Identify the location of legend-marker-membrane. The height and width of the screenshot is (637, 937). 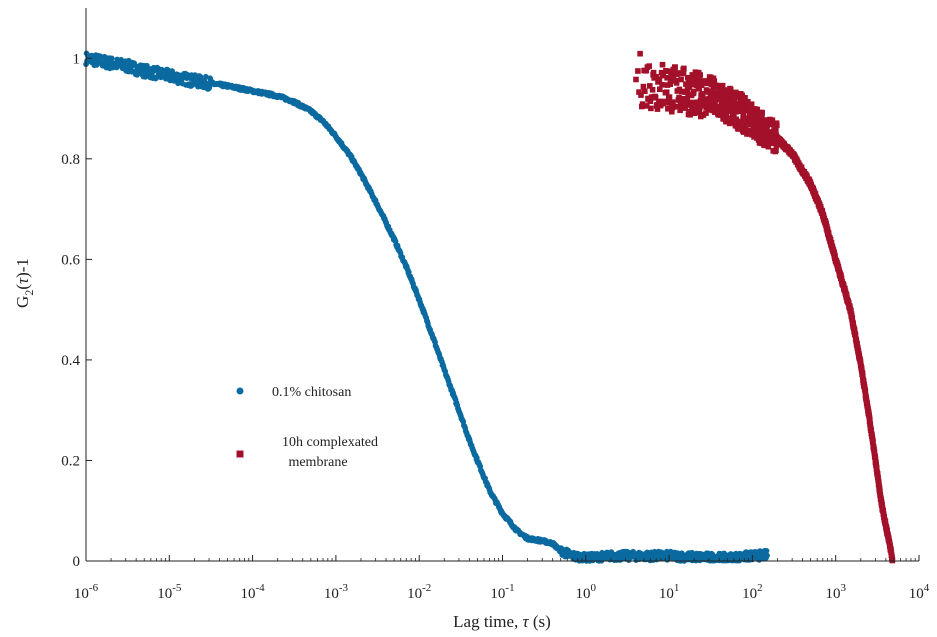
(240, 454).